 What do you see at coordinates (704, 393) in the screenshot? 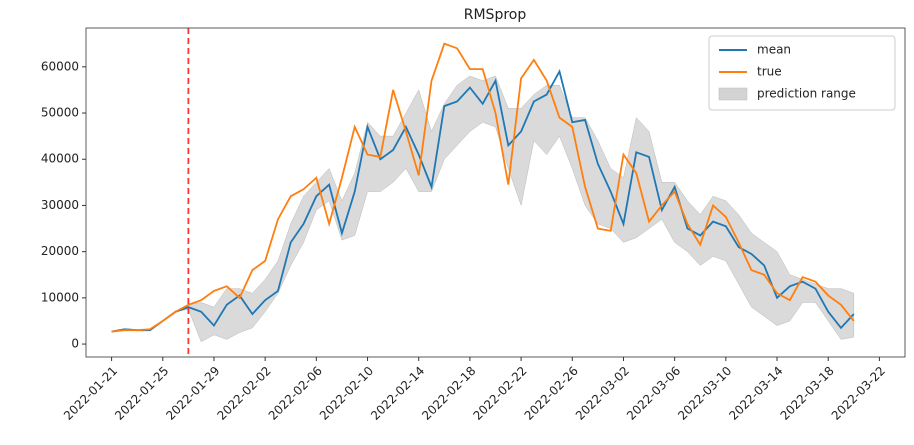
I see `x-tick-label: 2022-03-10` at bounding box center [704, 393].